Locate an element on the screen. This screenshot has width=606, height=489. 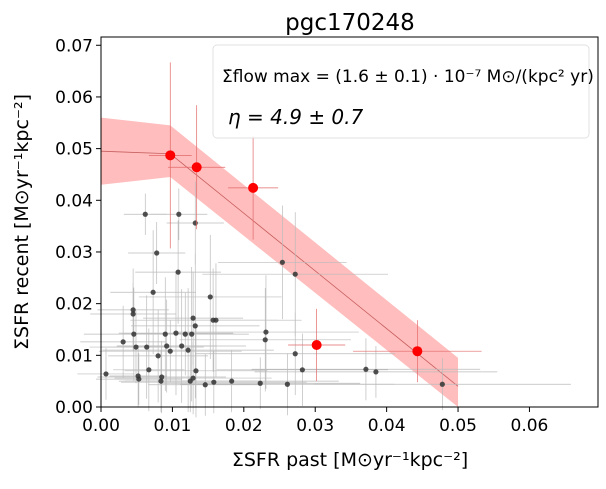
x-tick-label: 0.01 is located at coordinates (172, 426).